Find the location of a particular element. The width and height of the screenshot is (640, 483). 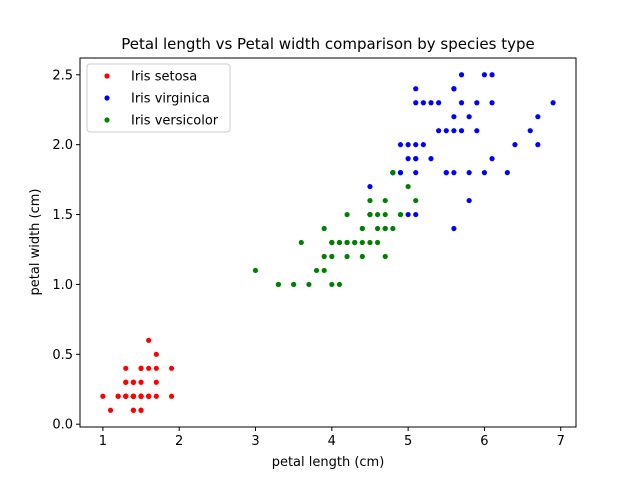

legend-label: Iris versicolor is located at coordinates (175, 121).